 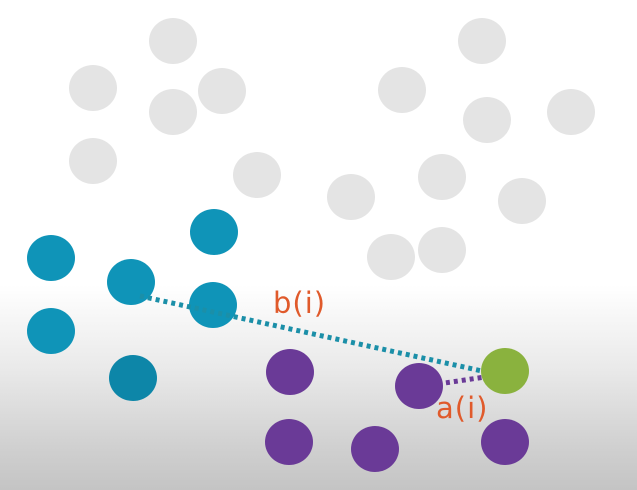 I want to click on point-i, so click(x=505, y=371).